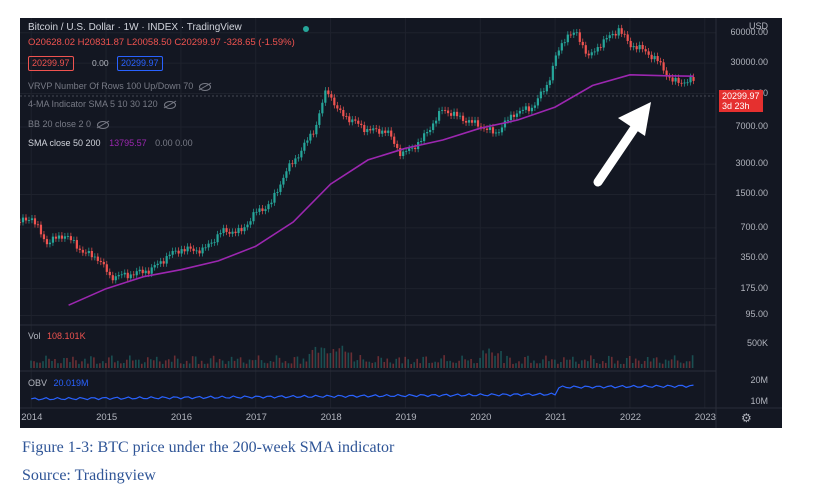  Describe the element at coordinates (102, 104) in the screenshot. I see `indicator-4ma: 4-MA Indicator SMA 5 10 30 120` at that location.